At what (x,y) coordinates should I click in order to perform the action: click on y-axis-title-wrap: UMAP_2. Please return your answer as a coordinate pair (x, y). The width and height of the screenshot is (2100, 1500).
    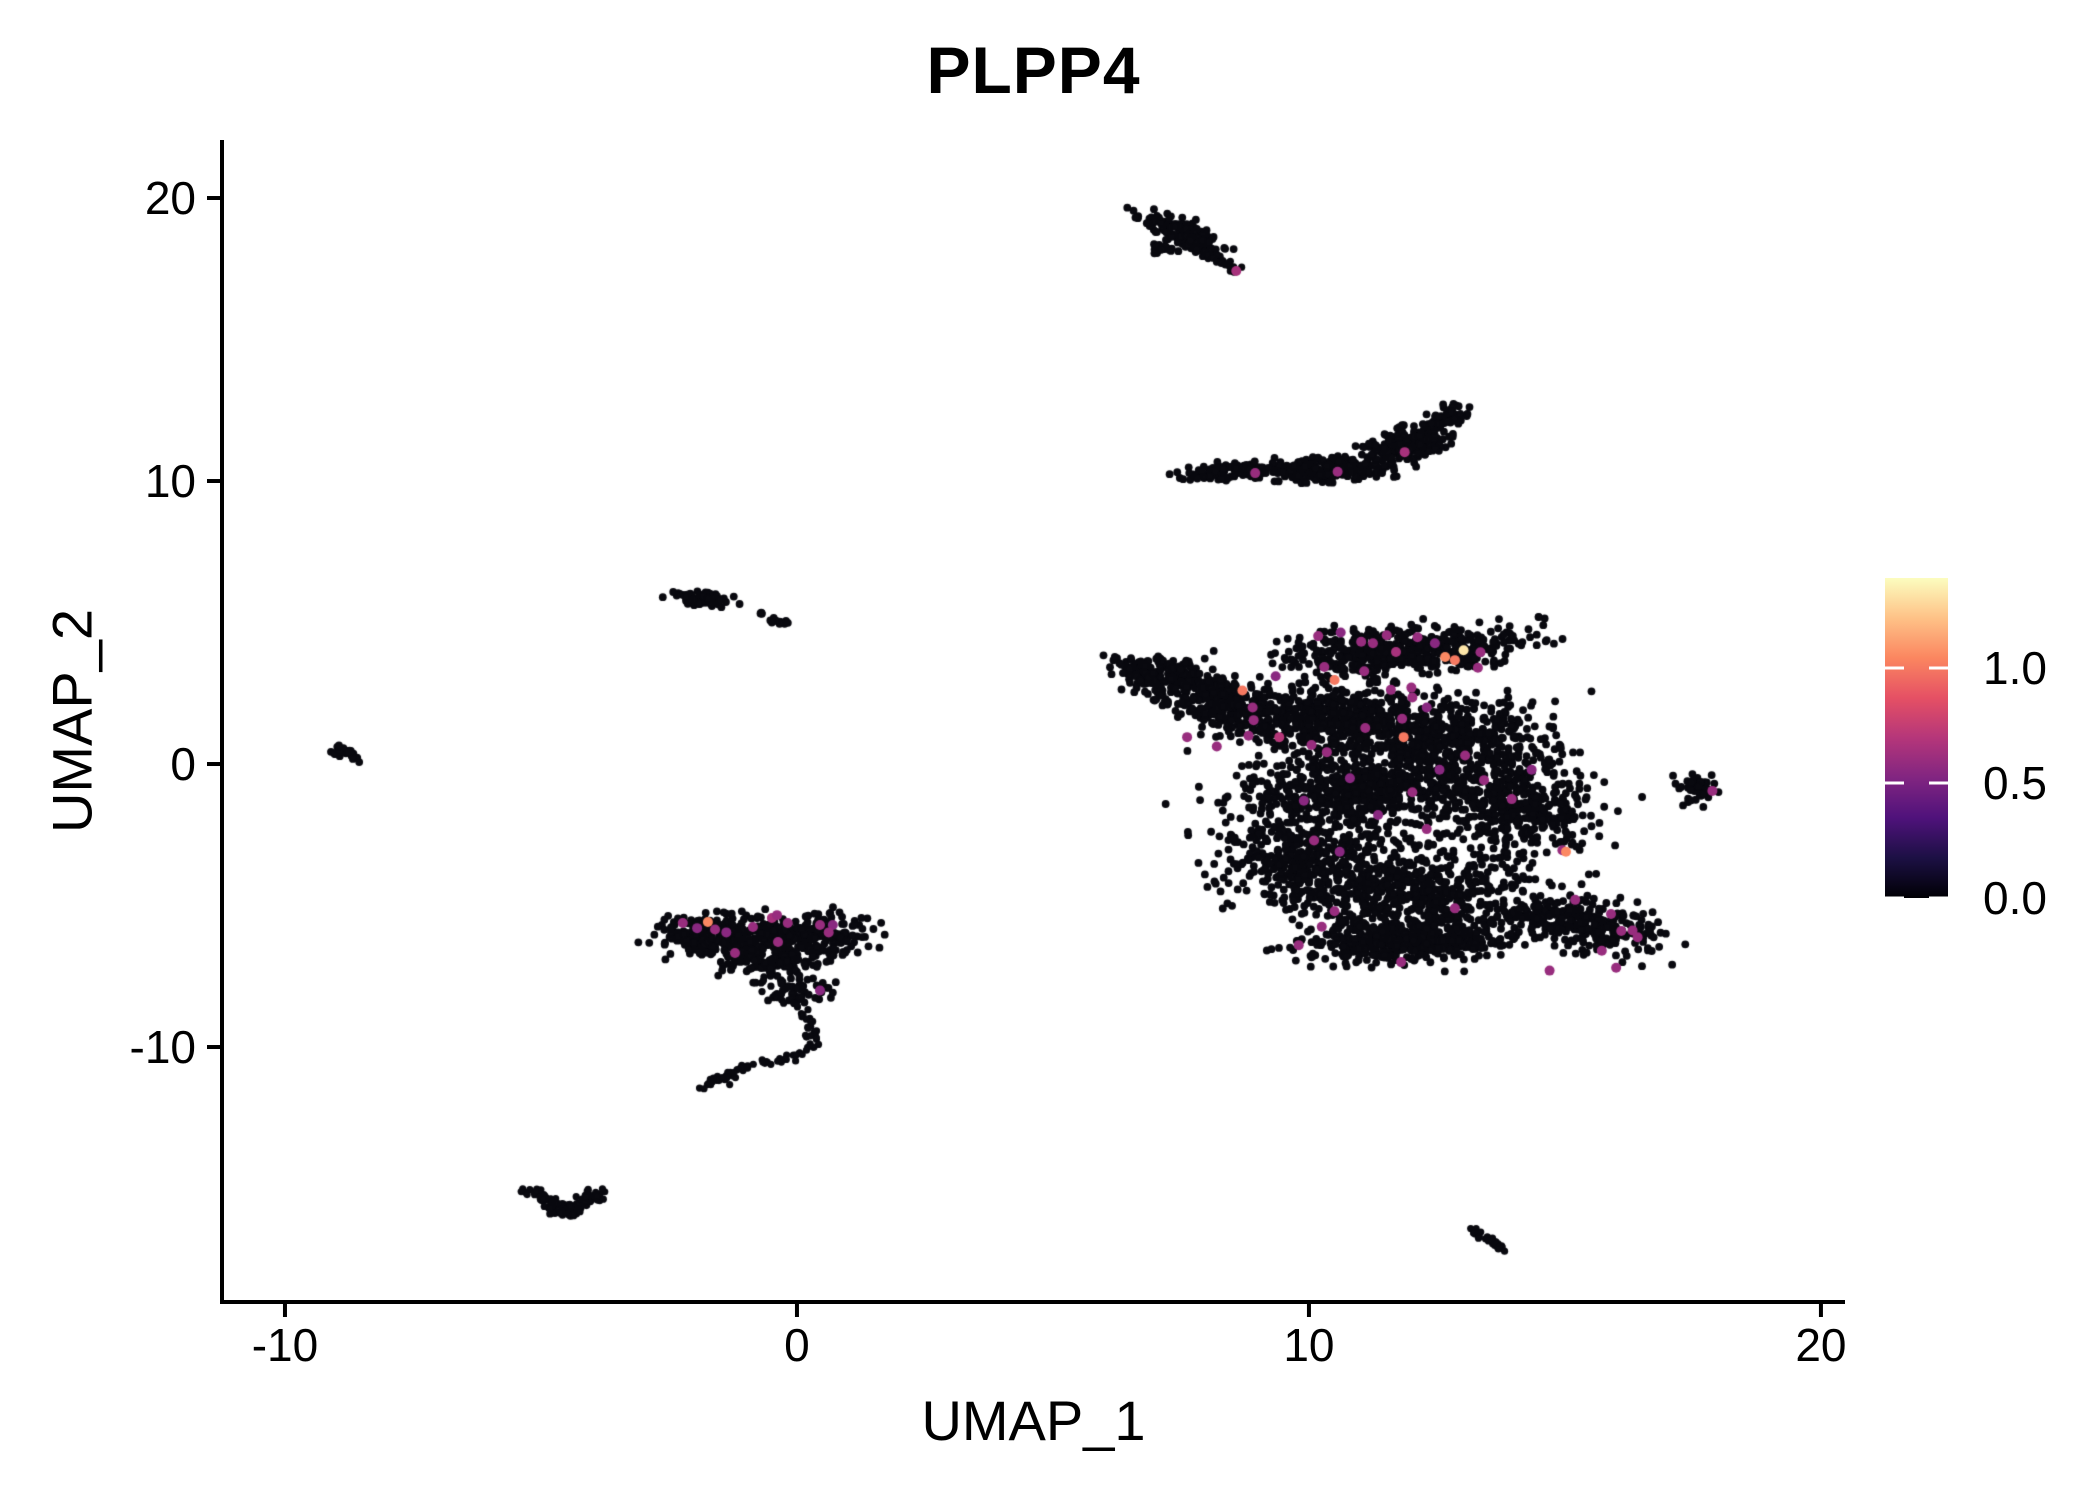
    Looking at the image, I should click on (52, 750).